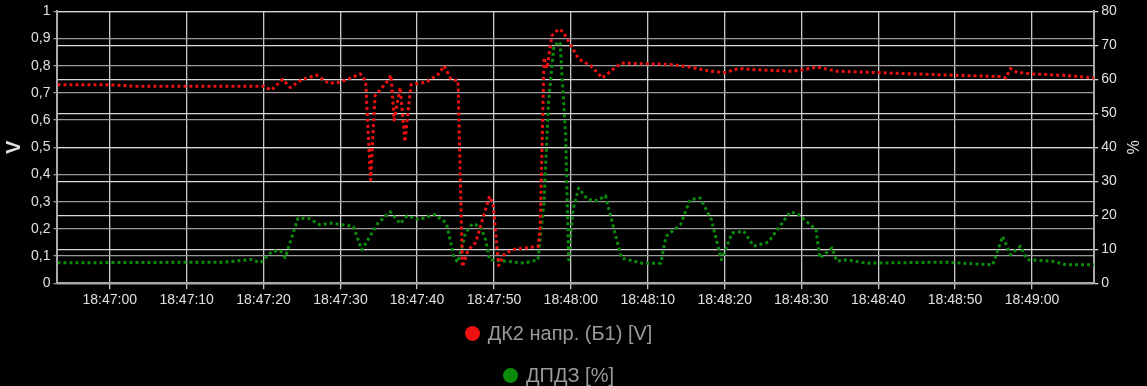 The width and height of the screenshot is (1147, 386). What do you see at coordinates (1109, 248) in the screenshot?
I see `y2-tick-label: 10` at bounding box center [1109, 248].